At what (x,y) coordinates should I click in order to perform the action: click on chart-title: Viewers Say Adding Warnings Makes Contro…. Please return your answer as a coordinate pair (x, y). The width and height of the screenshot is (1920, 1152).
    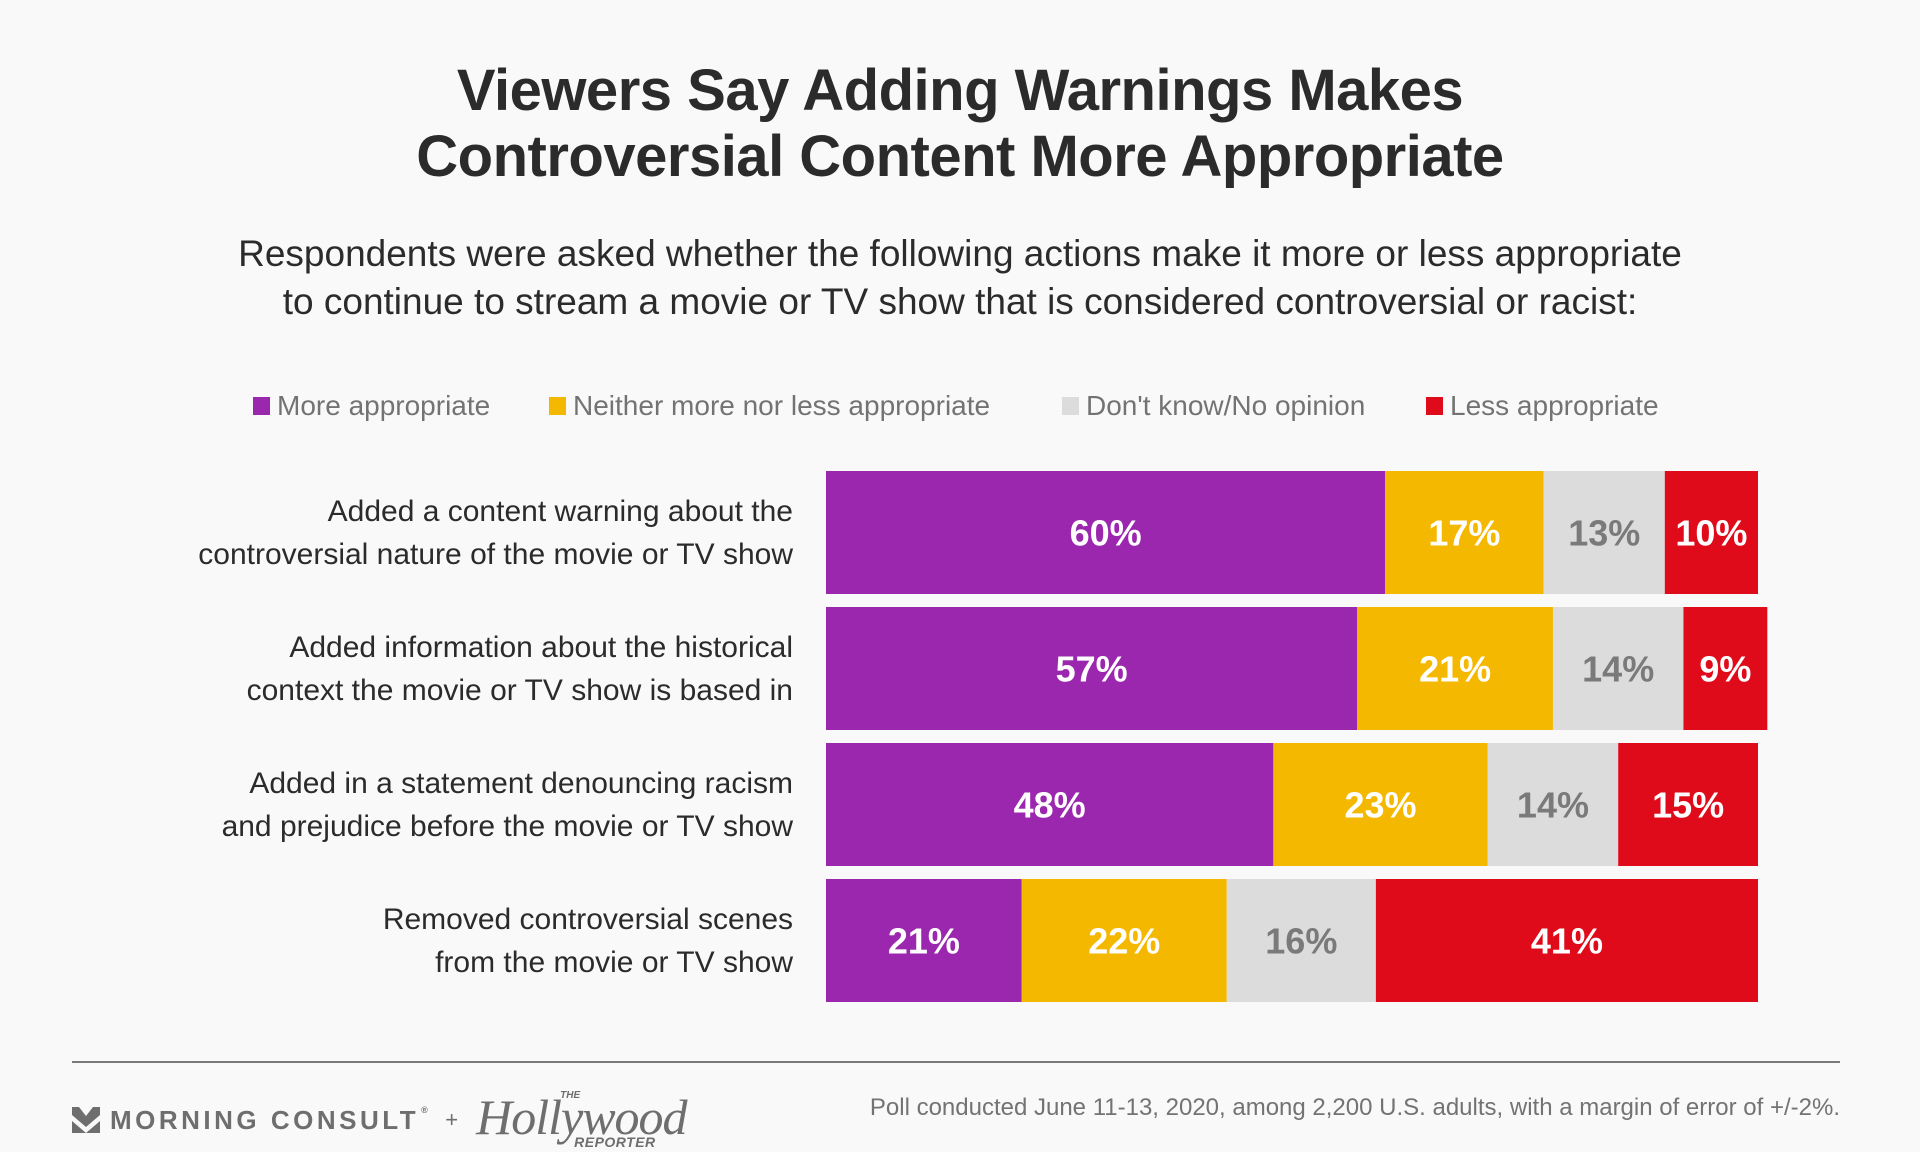
    Looking at the image, I should click on (960, 124).